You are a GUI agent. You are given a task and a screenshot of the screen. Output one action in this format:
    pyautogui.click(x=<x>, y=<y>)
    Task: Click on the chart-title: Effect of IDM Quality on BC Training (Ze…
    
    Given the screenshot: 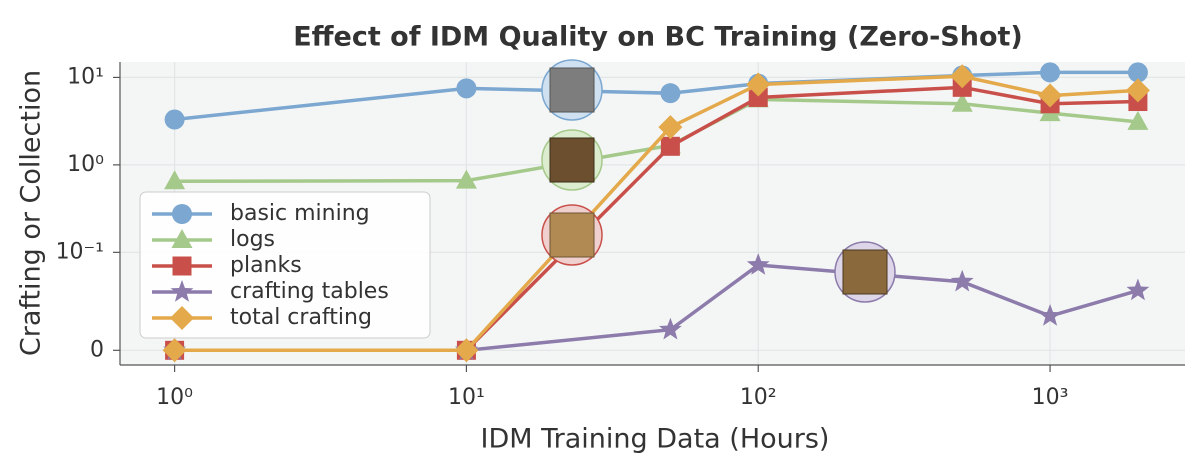 What is the action you would take?
    pyautogui.click(x=658, y=37)
    